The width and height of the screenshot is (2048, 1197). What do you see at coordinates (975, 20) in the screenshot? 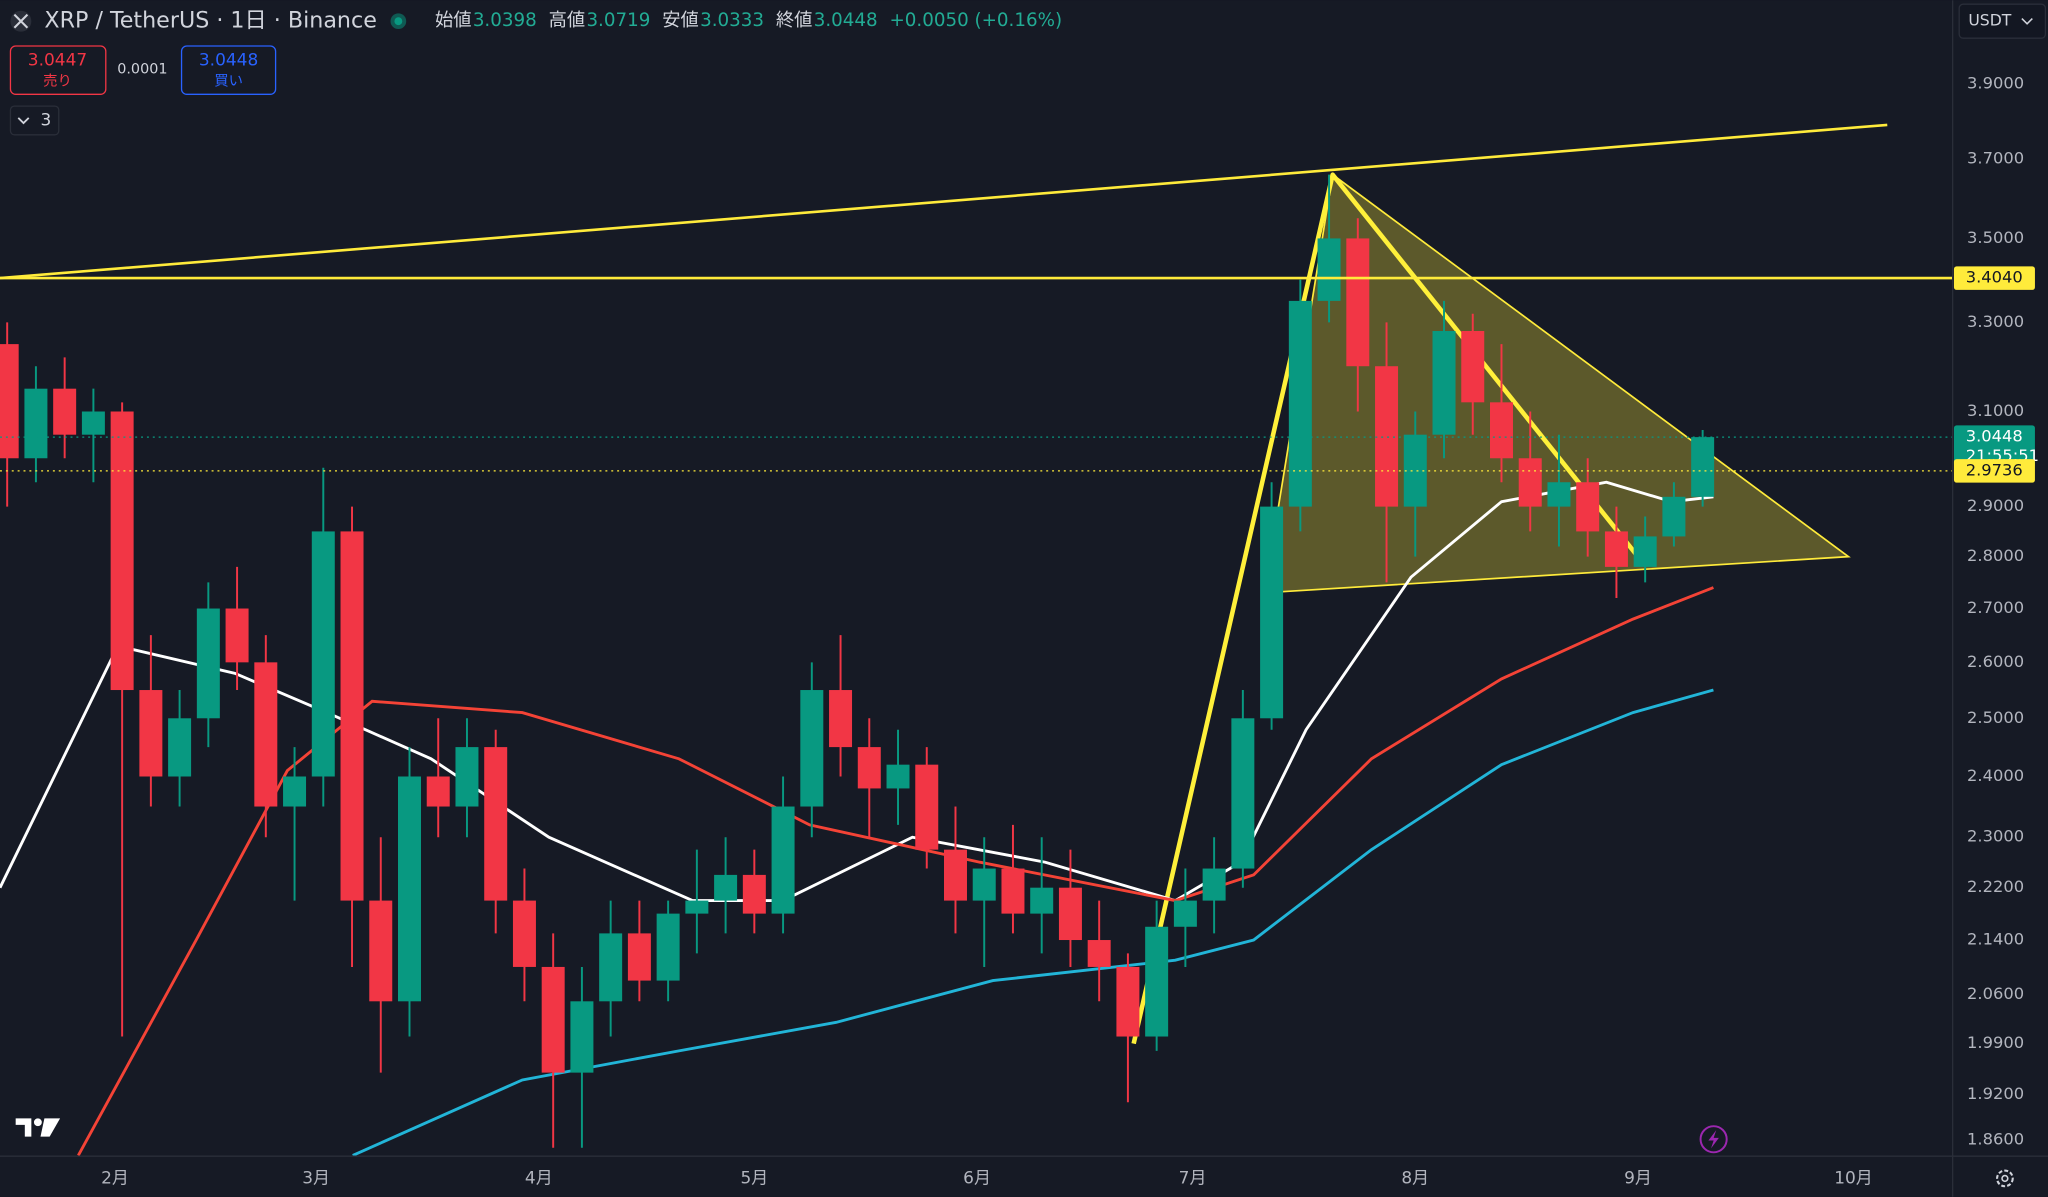
I see `change-value: +0.0050 (+0.16%)` at bounding box center [975, 20].